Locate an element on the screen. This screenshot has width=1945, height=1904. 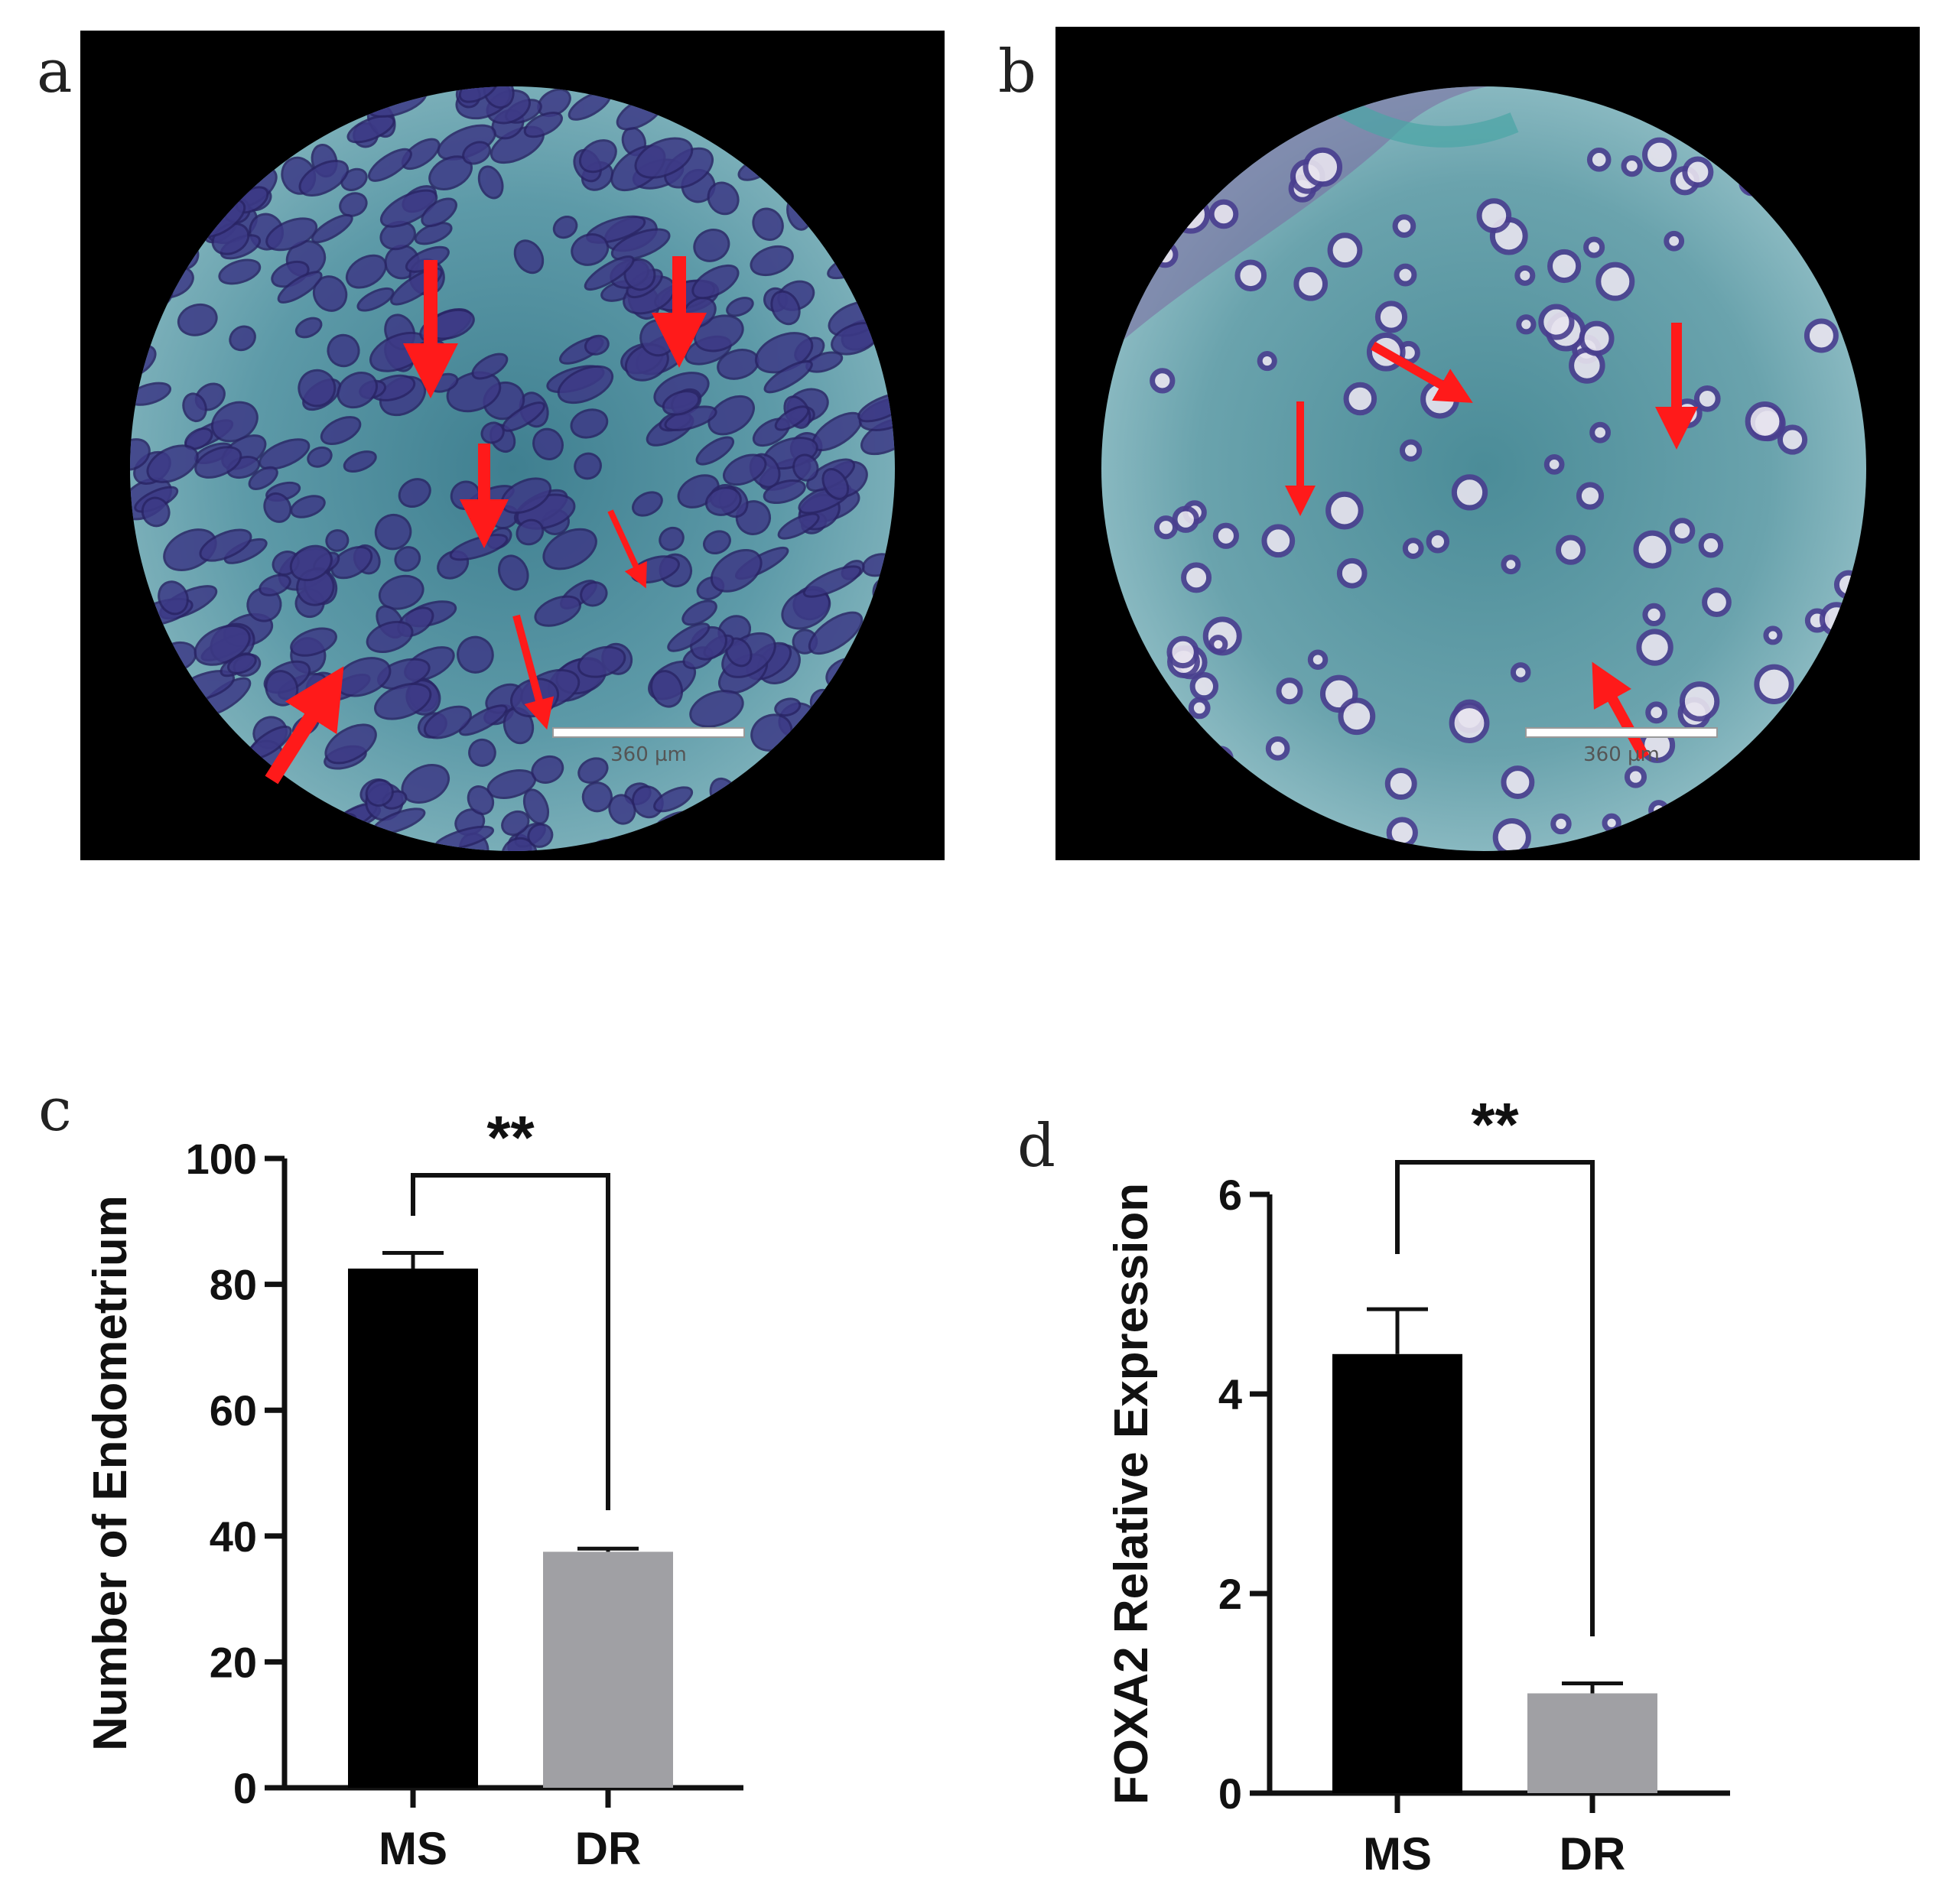
y-tick-label: 40 is located at coordinates (233, 1536).